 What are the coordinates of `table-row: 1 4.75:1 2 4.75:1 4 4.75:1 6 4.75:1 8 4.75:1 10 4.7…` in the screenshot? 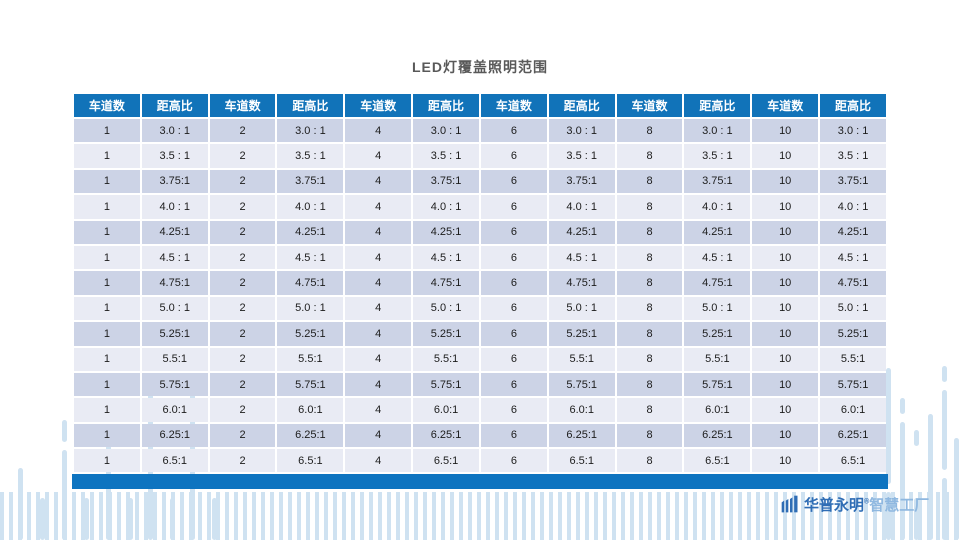 It's located at (480, 283).